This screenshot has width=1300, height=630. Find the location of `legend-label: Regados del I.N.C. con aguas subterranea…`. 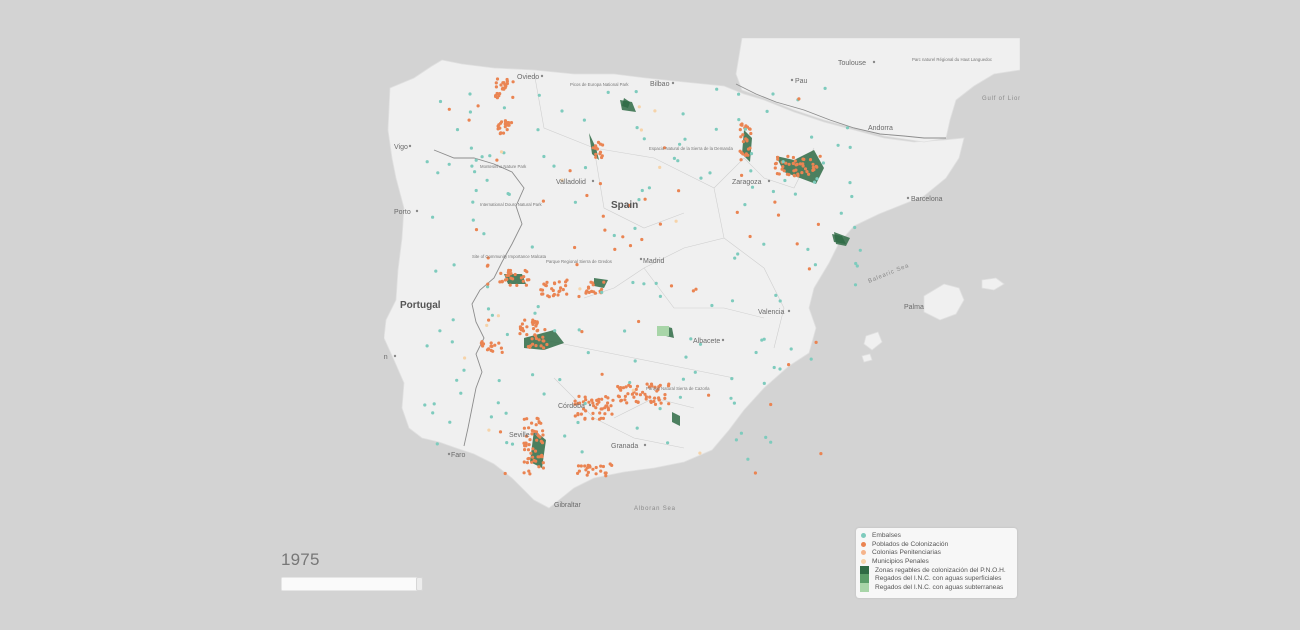

legend-label: Regados del I.N.C. con aguas subterranea… is located at coordinates (939, 587).